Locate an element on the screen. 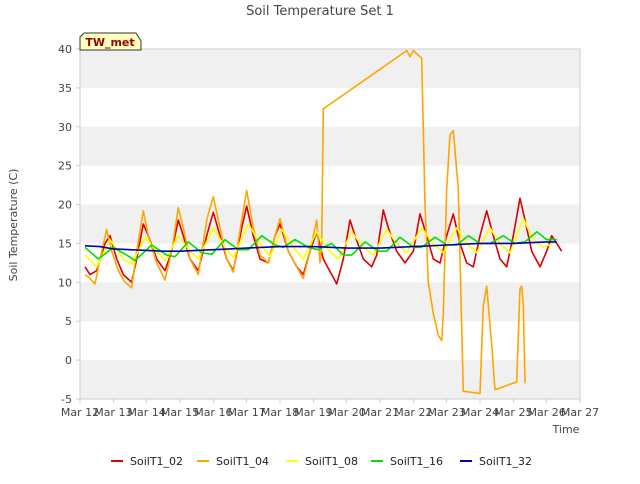  chart-title: Soil Temperature Set 1 is located at coordinates (320, 11).